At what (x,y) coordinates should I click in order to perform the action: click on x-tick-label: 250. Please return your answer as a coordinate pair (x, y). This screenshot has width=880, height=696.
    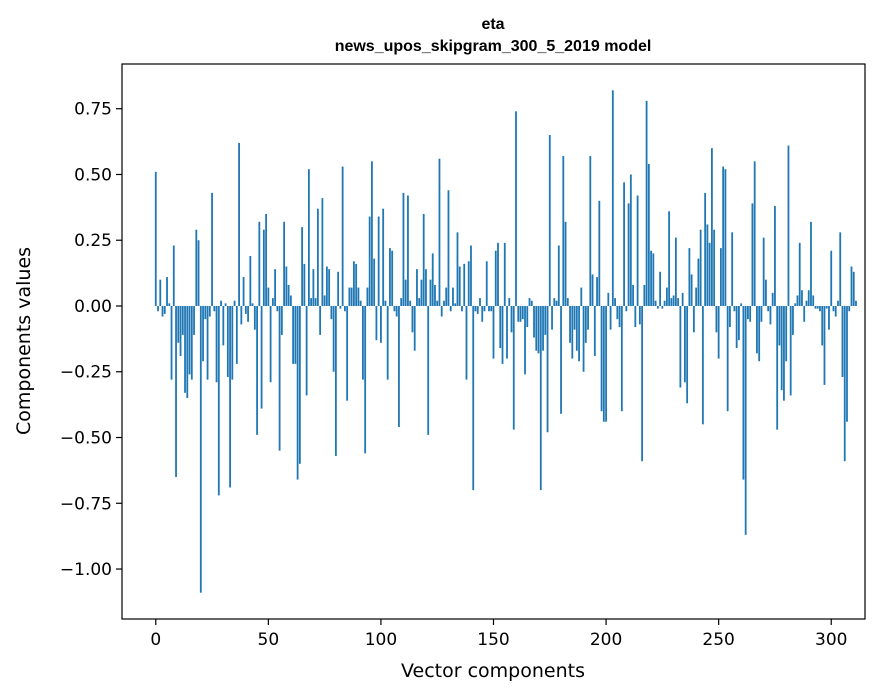
    Looking at the image, I should click on (718, 640).